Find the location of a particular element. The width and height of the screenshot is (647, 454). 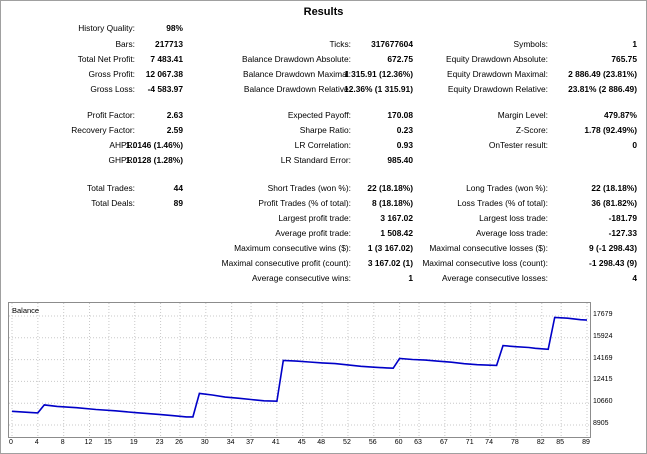

x-tick-label: 82 is located at coordinates (540, 442).